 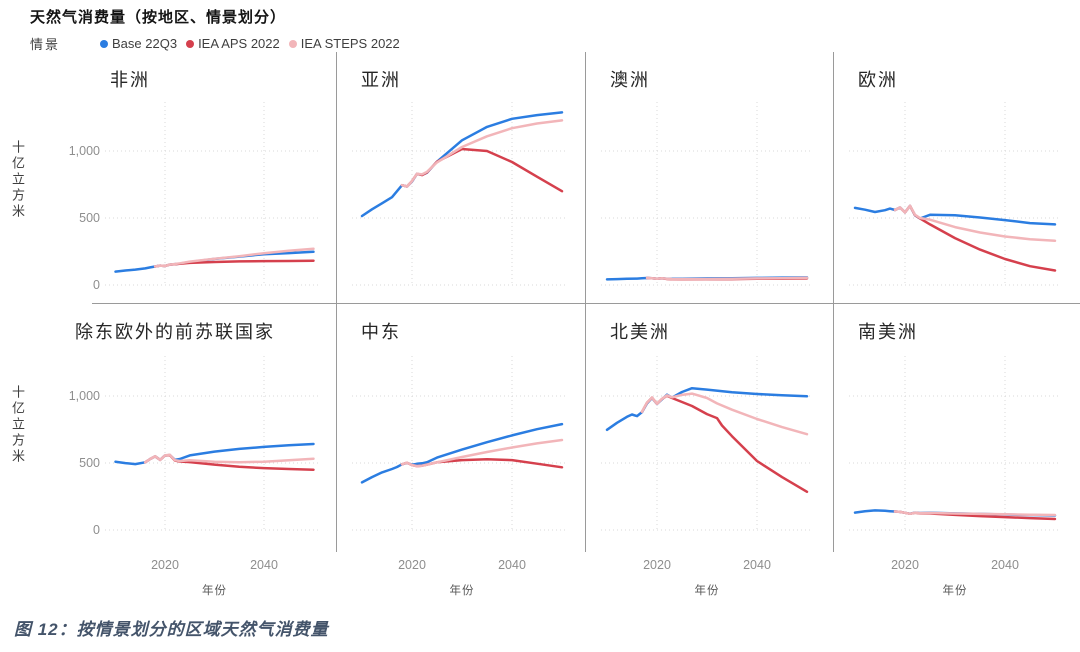 I want to click on figure-caption: 图 12：按情景划分的区域天然气消费量, so click(x=171, y=629).